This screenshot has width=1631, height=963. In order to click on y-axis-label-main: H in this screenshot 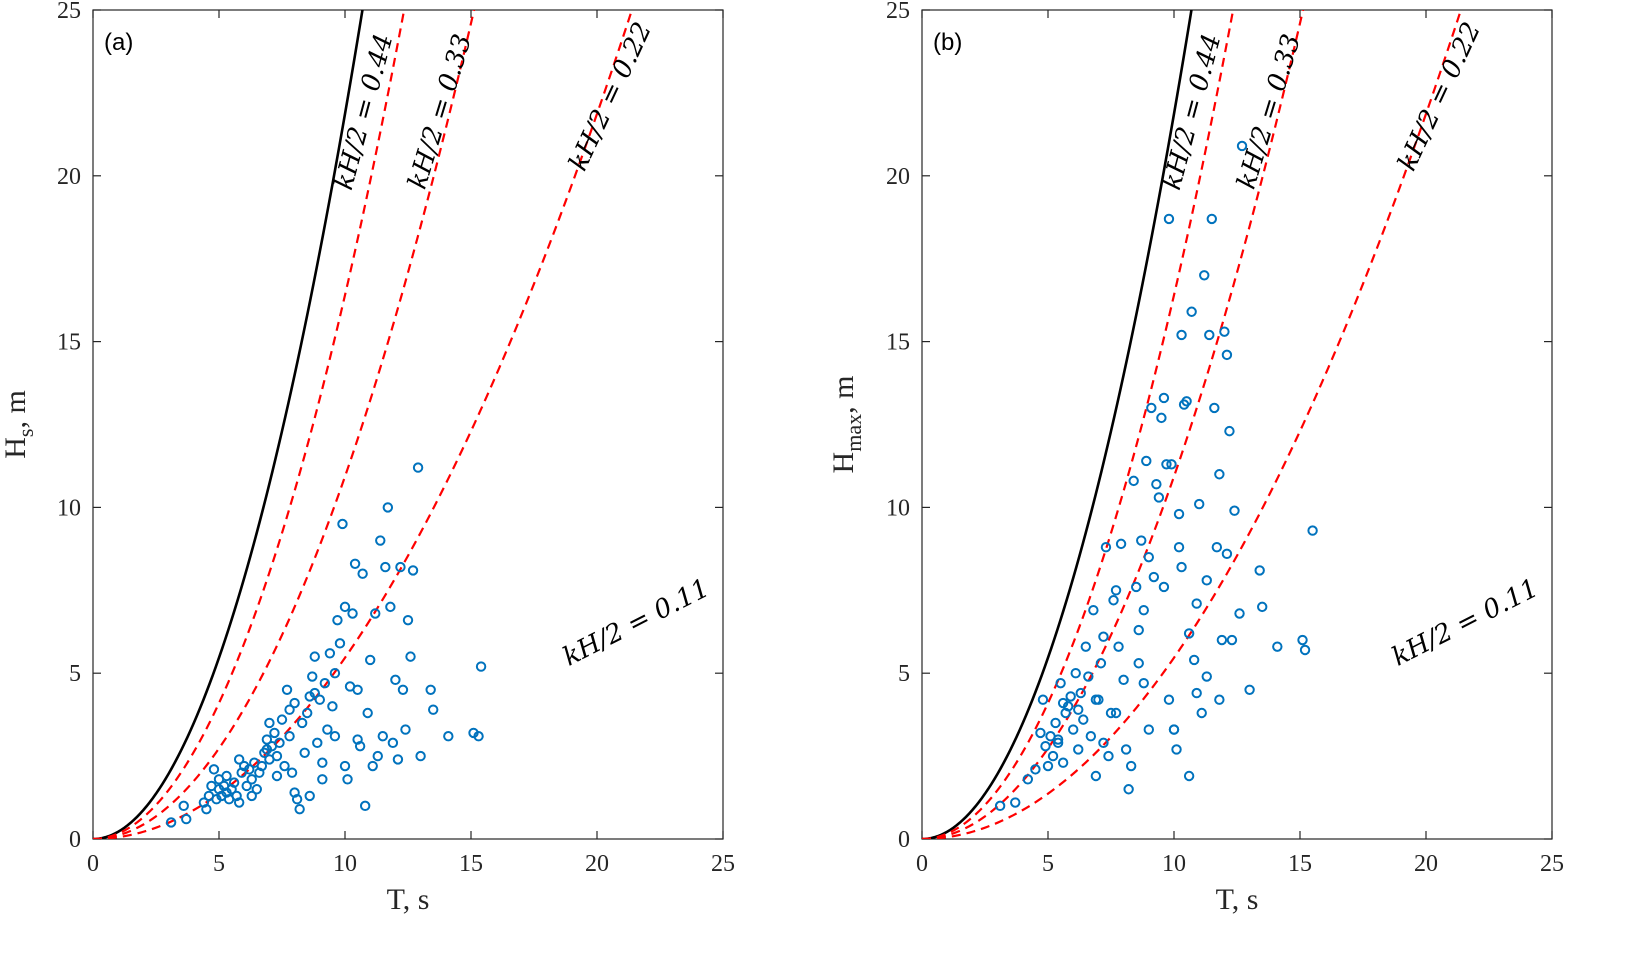, I will do `click(843, 463)`.